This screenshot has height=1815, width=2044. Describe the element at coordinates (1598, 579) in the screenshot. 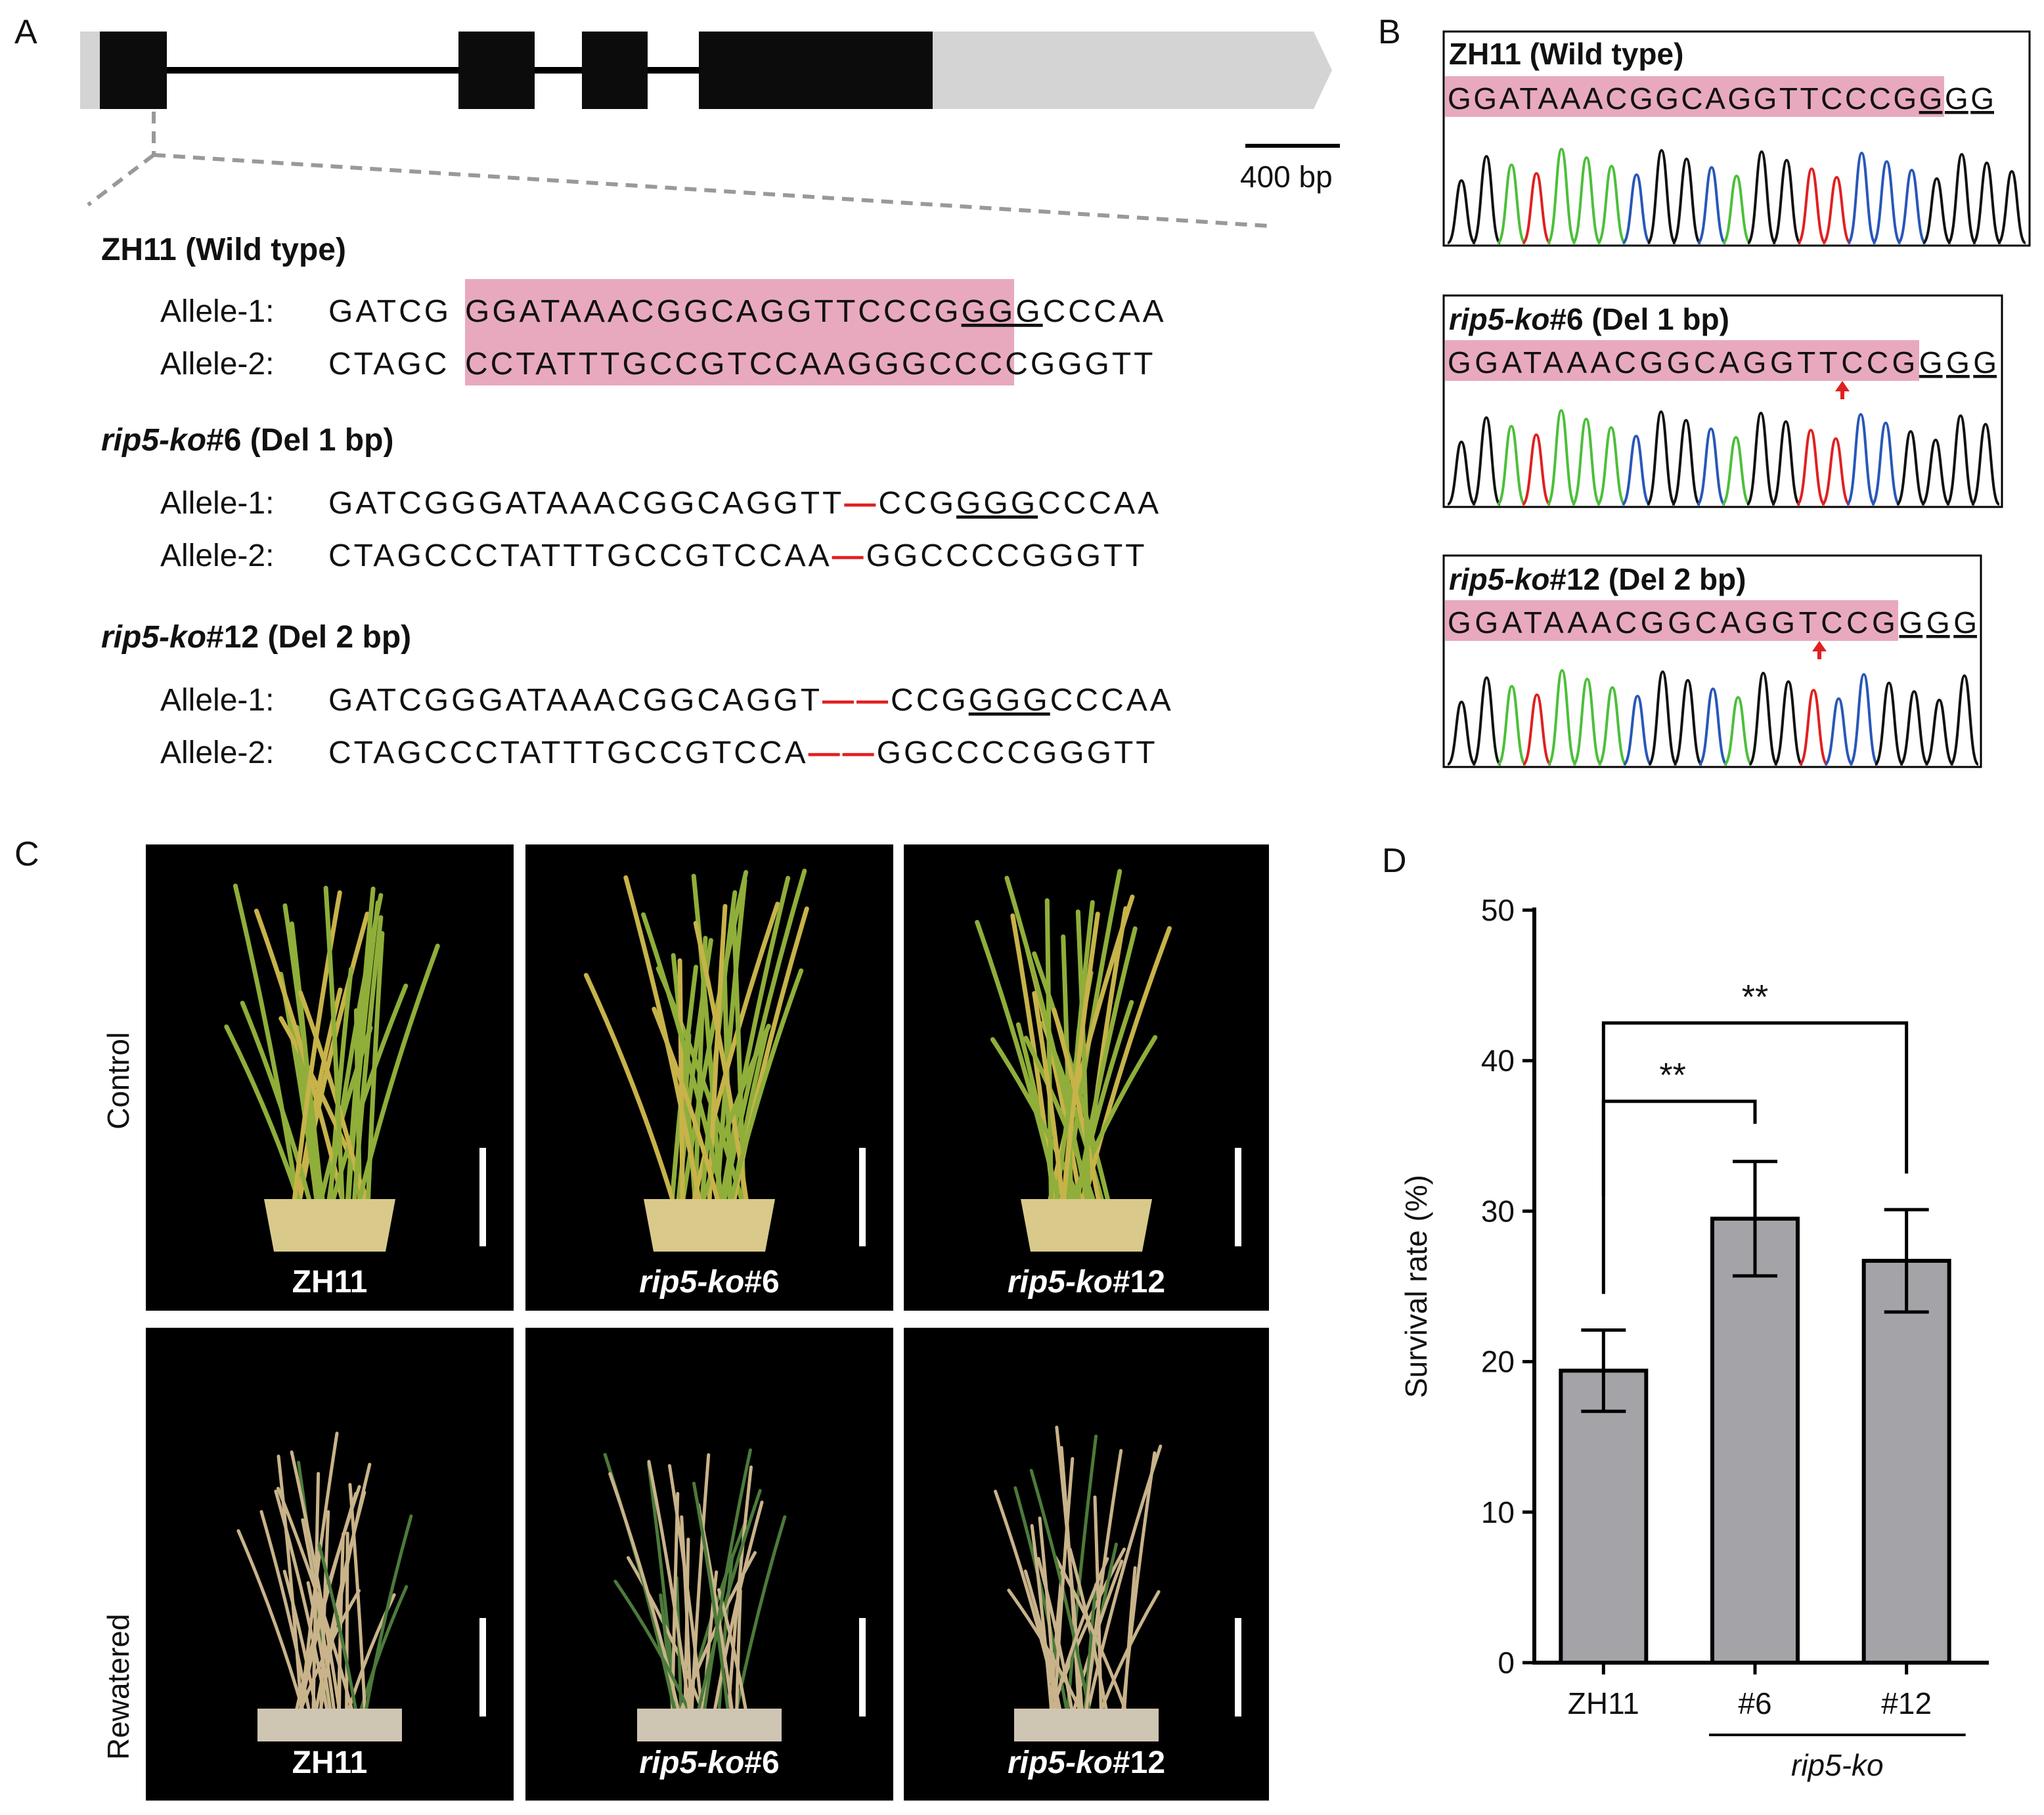

I see `chromatogram-ko12-title: rip5-ko#12 (Del 2 bp)` at that location.